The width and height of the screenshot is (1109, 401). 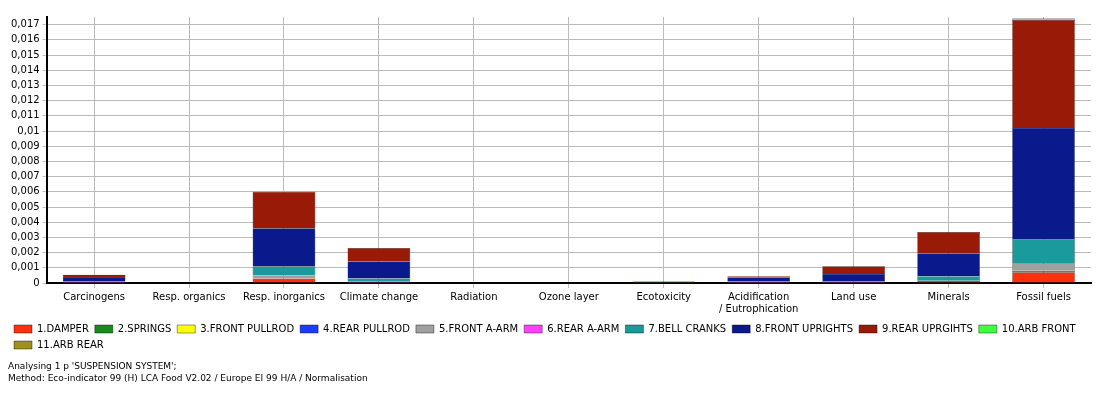 I want to click on y-tick-label: 0,011, so click(x=25, y=115).